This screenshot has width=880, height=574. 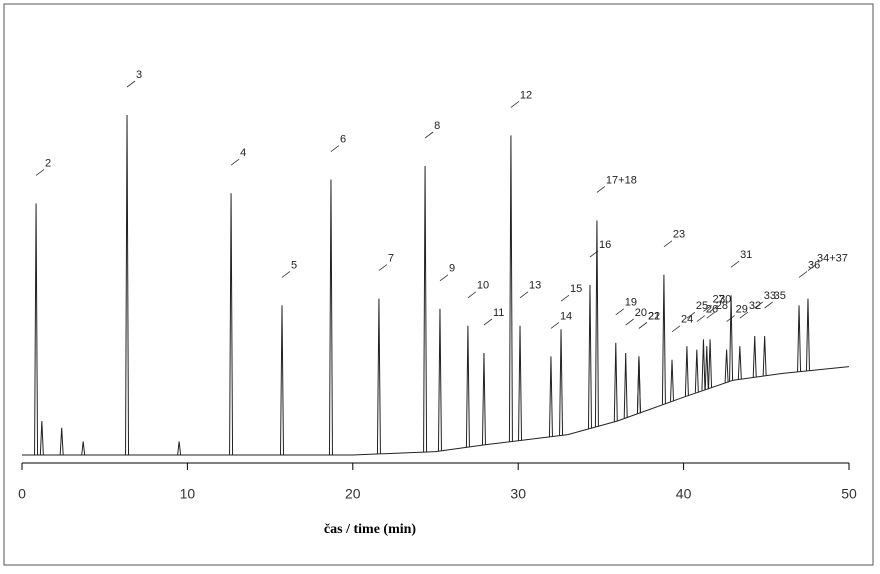 What do you see at coordinates (22, 494) in the screenshot?
I see `x-tick-label: 0` at bounding box center [22, 494].